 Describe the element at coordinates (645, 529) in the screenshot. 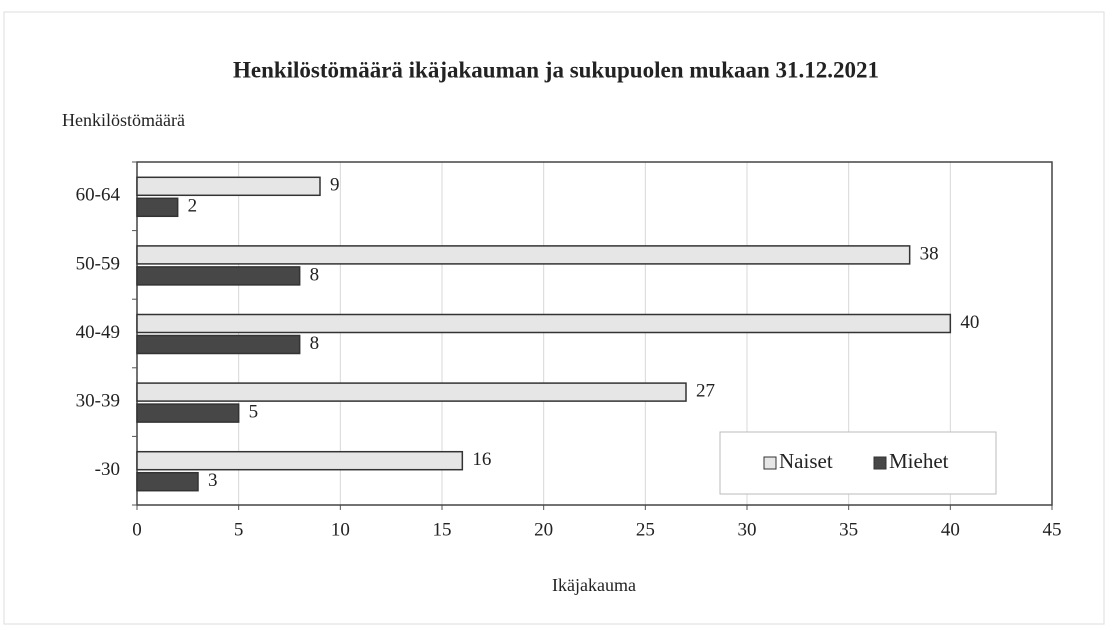

I see `x-tick-label: 25` at that location.